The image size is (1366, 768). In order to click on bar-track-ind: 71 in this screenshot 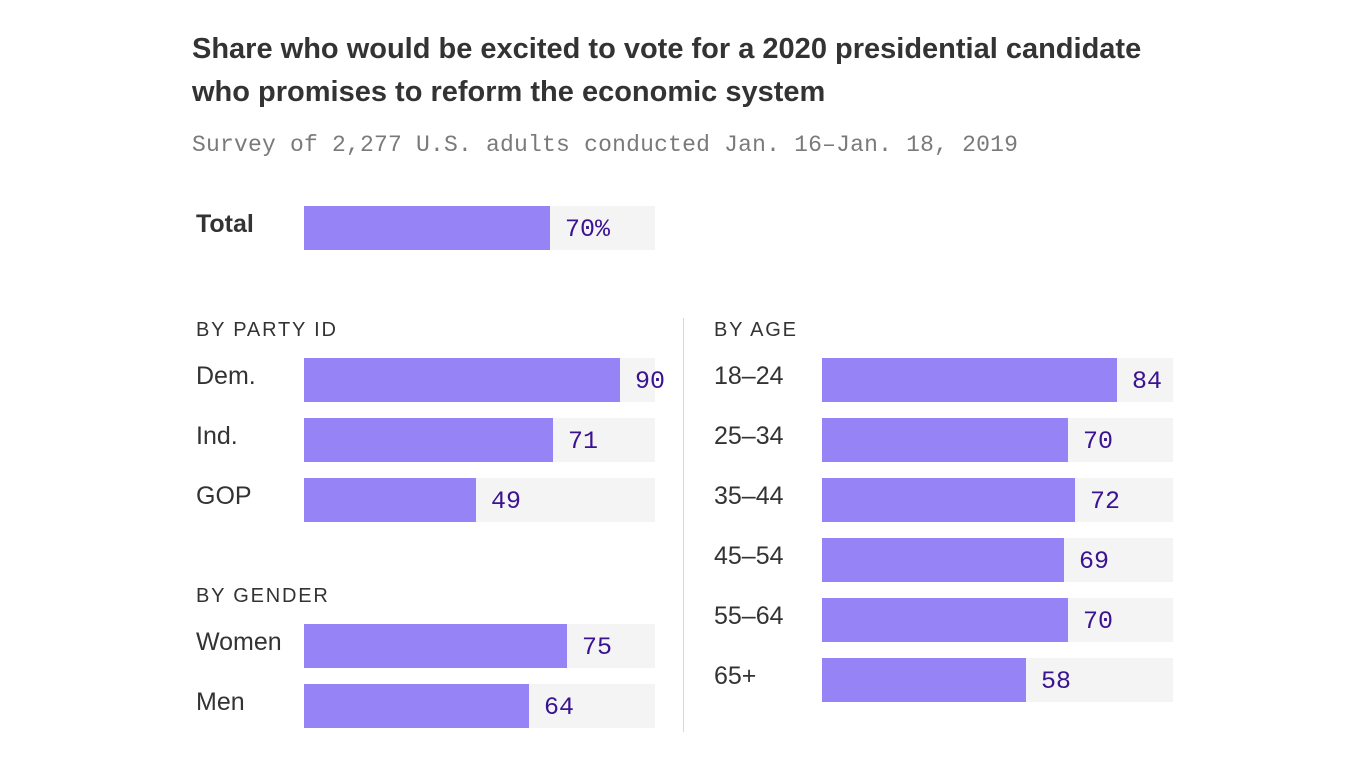, I will do `click(479, 440)`.